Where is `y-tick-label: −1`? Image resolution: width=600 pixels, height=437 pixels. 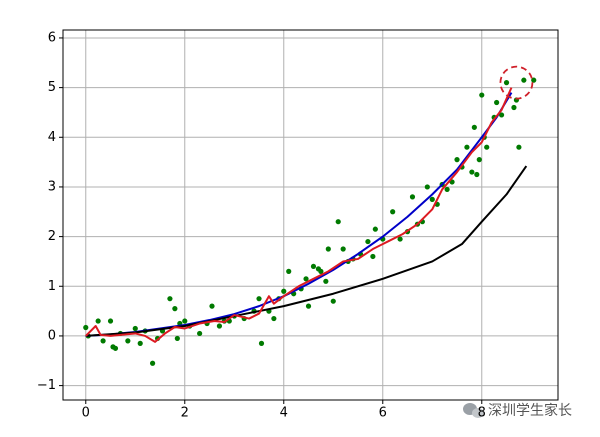 y-tick-label: −1 is located at coordinates (46, 385).